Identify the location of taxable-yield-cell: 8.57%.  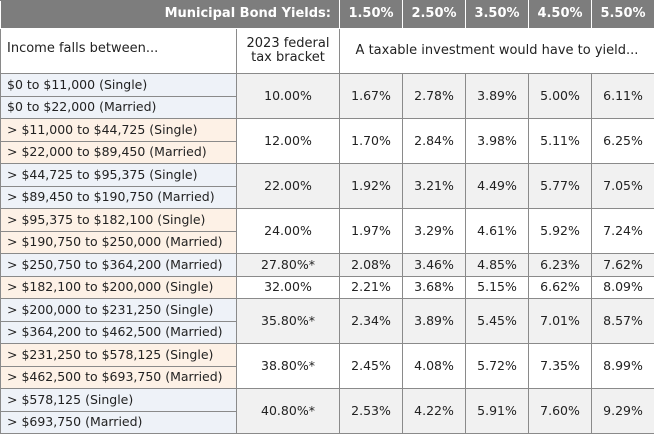
(623, 321).